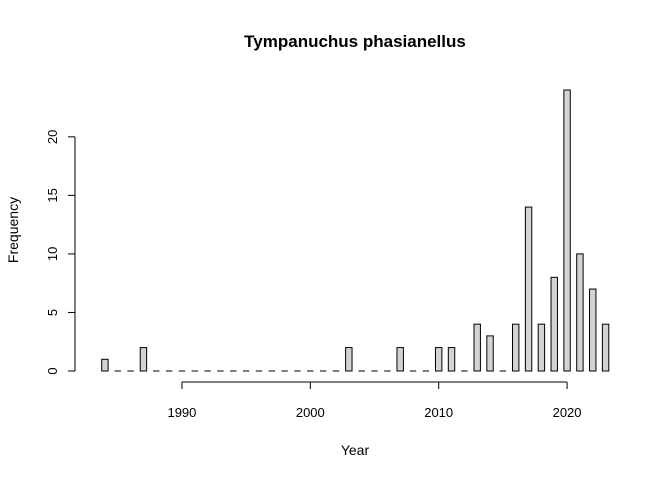 The image size is (672, 480). Describe the element at coordinates (554, 324) in the screenshot. I see `bar-2019` at that location.